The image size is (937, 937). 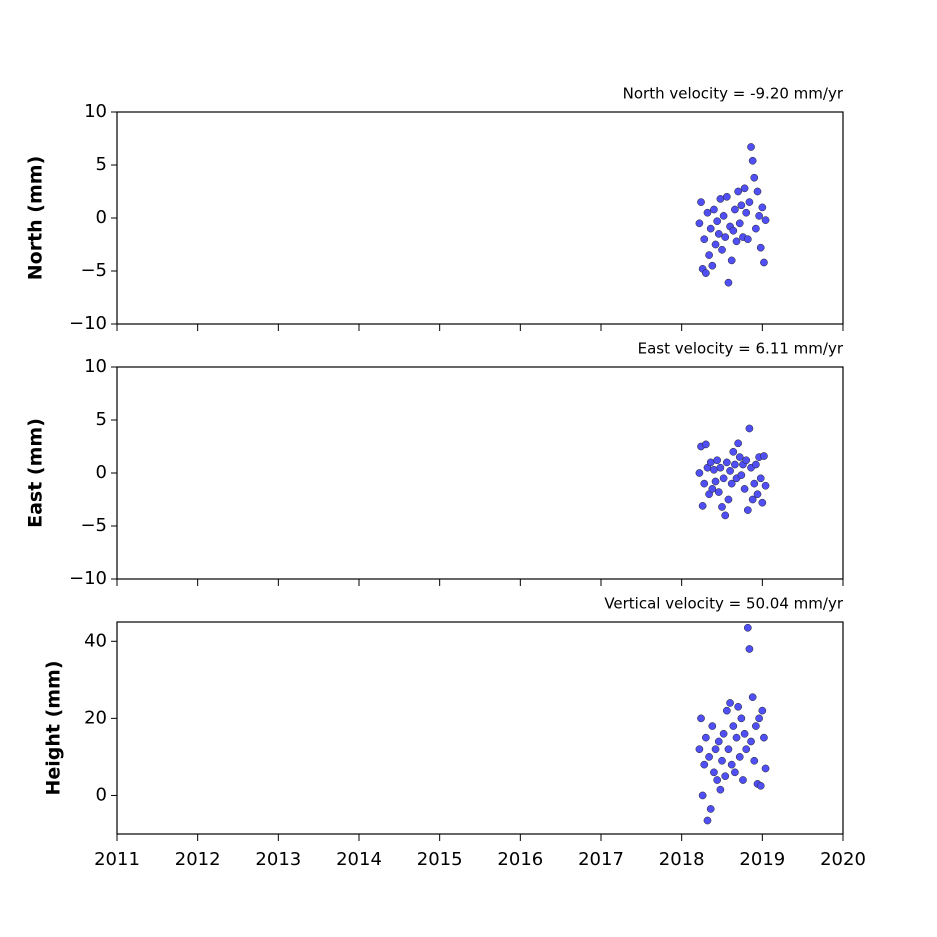 What do you see at coordinates (54, 727) in the screenshot?
I see `y-axis-label: Height (mm)` at bounding box center [54, 727].